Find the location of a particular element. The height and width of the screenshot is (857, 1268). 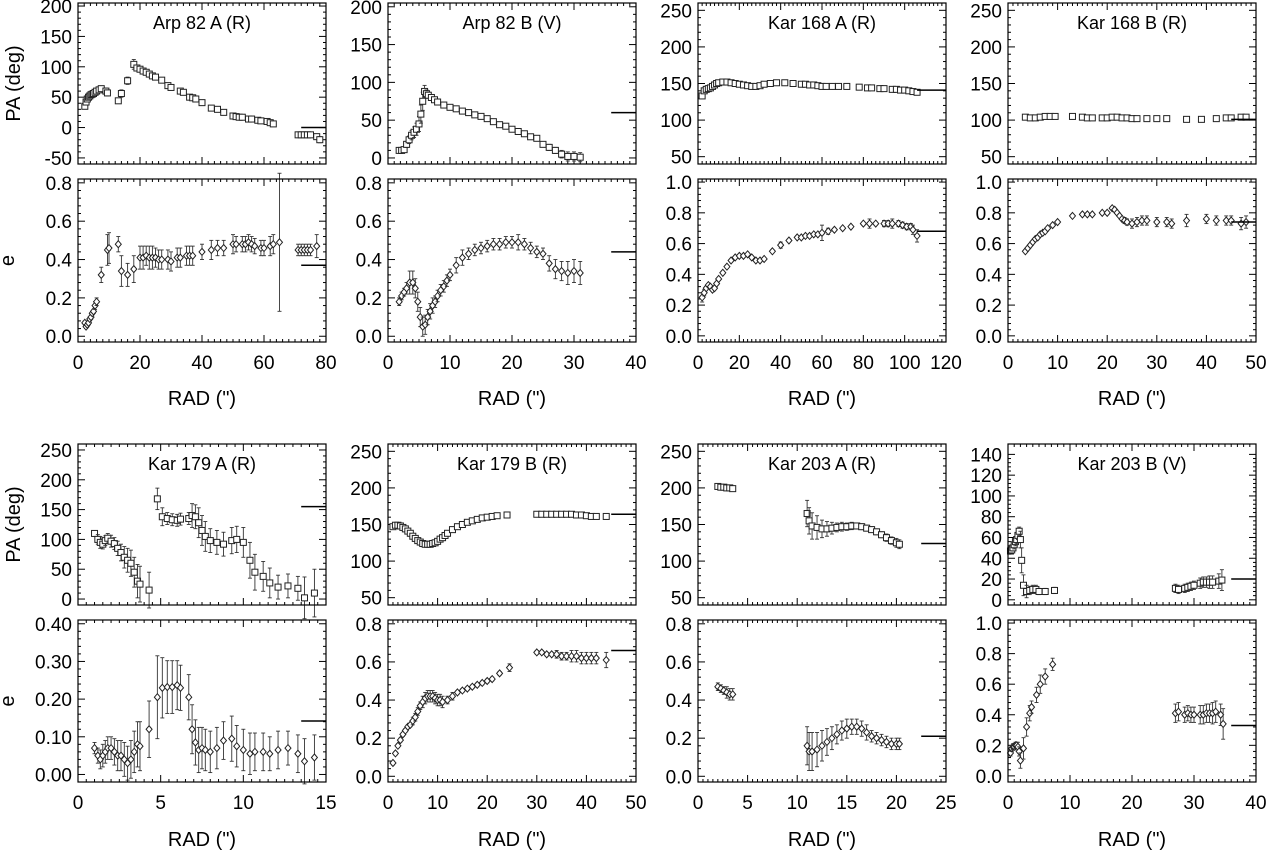

y-tick-label: 20 is located at coordinates (991, 580).